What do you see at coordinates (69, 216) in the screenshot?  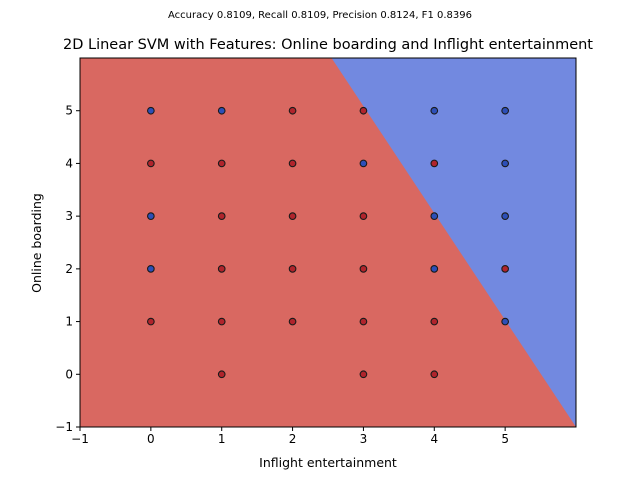 I see `y-tick-label: 3` at bounding box center [69, 216].